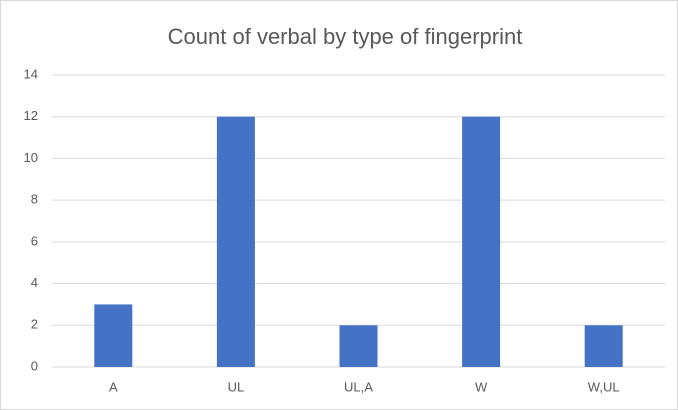  I want to click on y-tick-label: 14, so click(31, 73).